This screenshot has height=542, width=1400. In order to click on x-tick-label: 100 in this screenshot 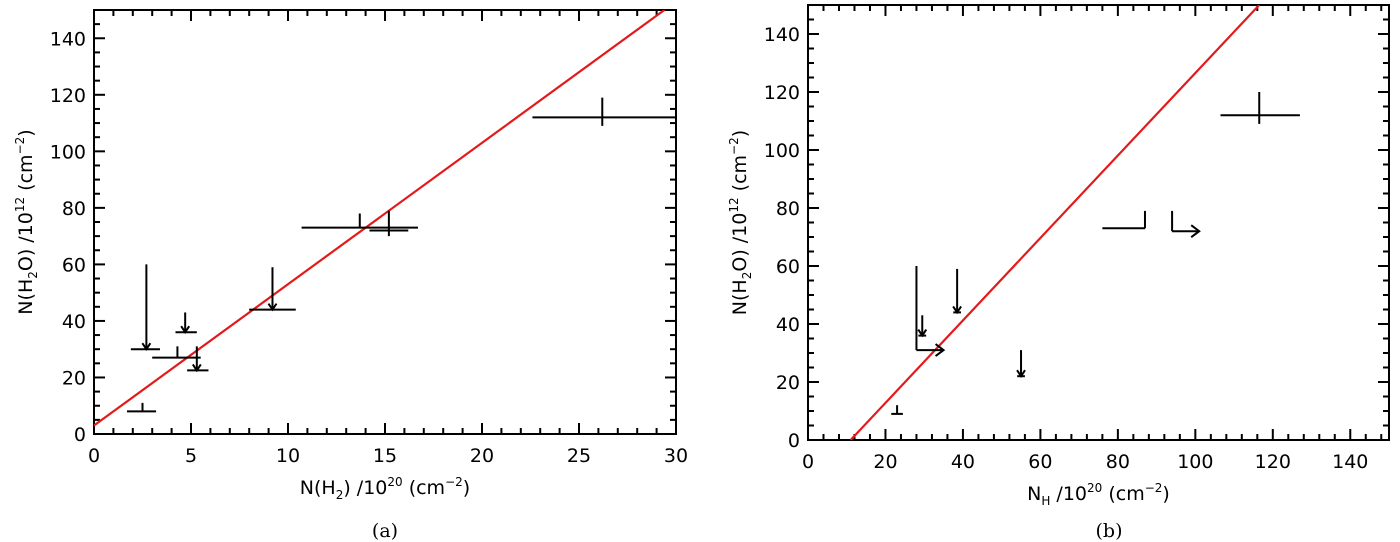, I will do `click(1195, 462)`.